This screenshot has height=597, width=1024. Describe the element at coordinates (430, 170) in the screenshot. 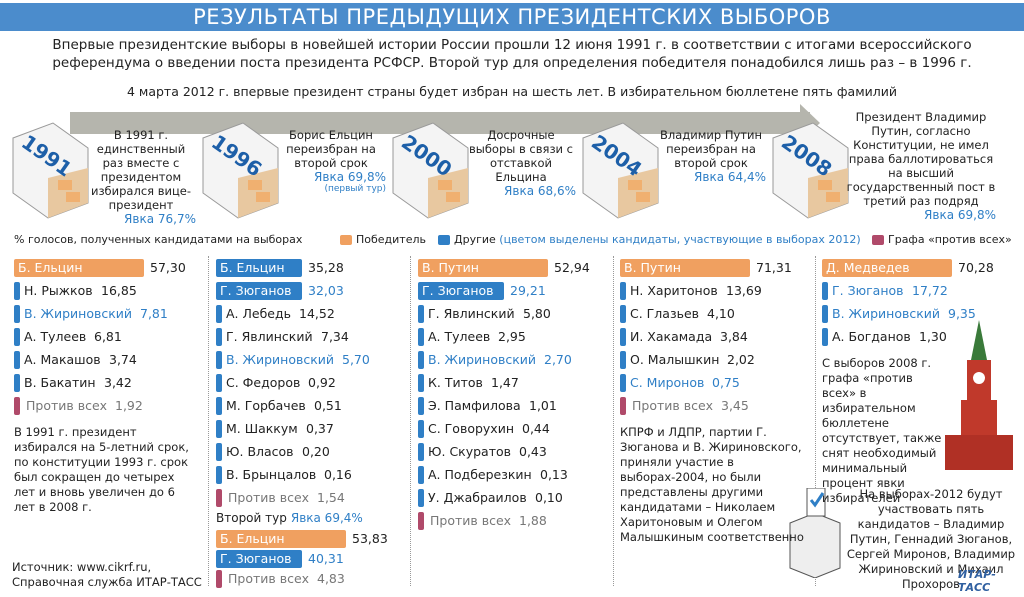

I see `ballot-box: 2000` at that location.